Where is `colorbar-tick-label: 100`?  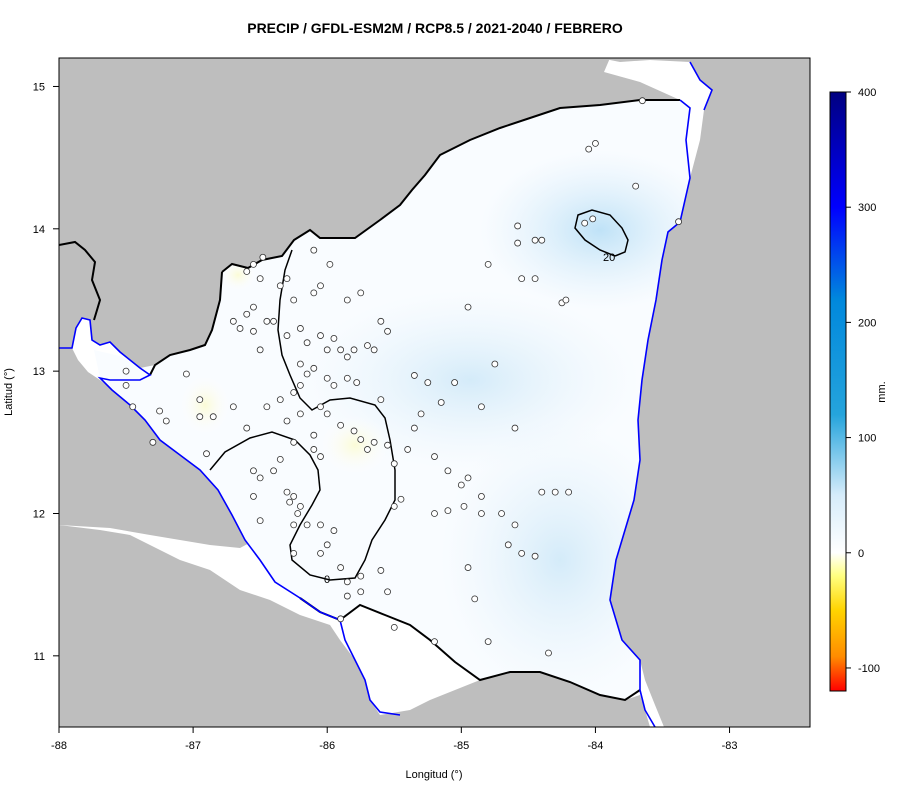
colorbar-tick-label: 100 is located at coordinates (867, 439).